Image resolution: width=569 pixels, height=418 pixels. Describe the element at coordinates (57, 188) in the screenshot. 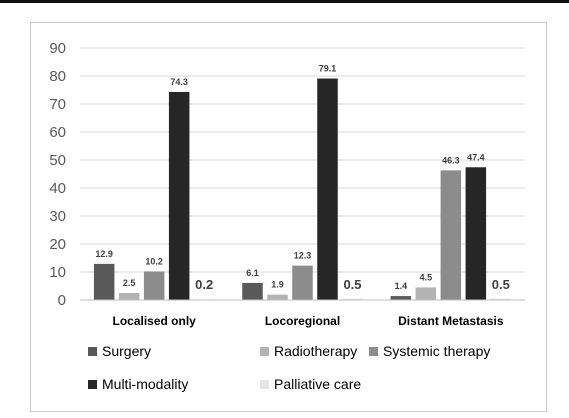

I see `y-tick-label-40: 40` at that location.